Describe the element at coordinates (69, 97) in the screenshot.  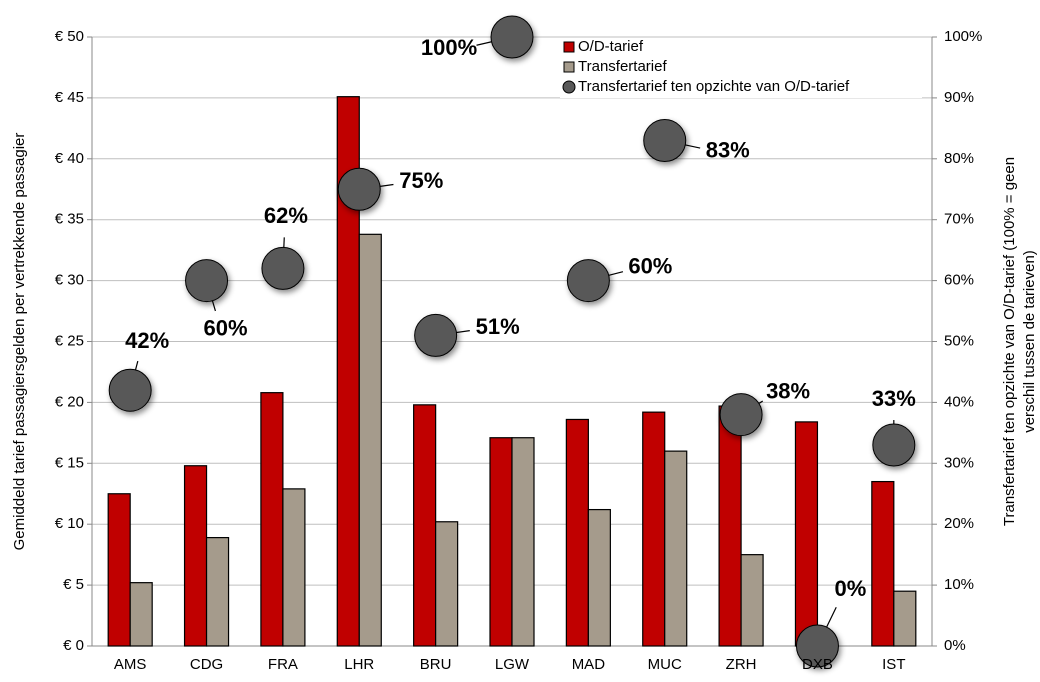
I see `y-tick-label: € 45` at that location.